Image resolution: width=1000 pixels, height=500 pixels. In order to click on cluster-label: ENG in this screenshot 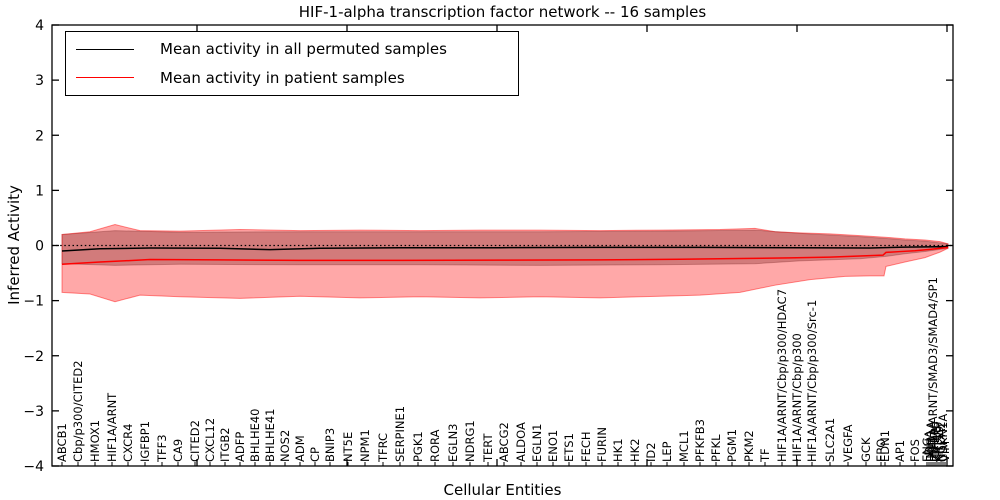, I will do `click(927, 449)`.